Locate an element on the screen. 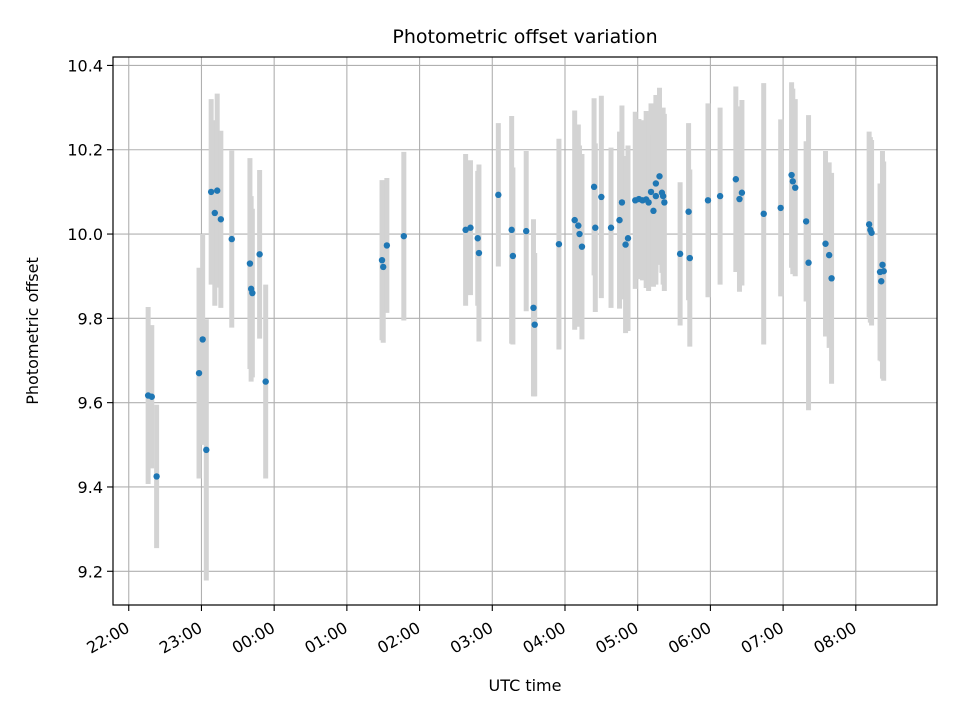 This screenshot has height=720, width=960. x-axis-label: UTC time is located at coordinates (525, 685).